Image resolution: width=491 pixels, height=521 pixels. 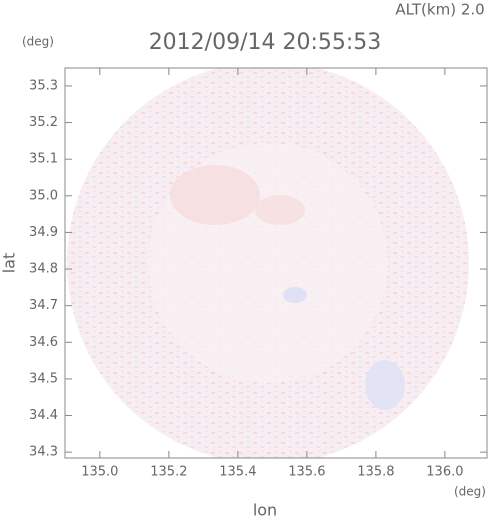 What do you see at coordinates (43, 269) in the screenshot?
I see `y-tick-label: 34.8` at bounding box center [43, 269].